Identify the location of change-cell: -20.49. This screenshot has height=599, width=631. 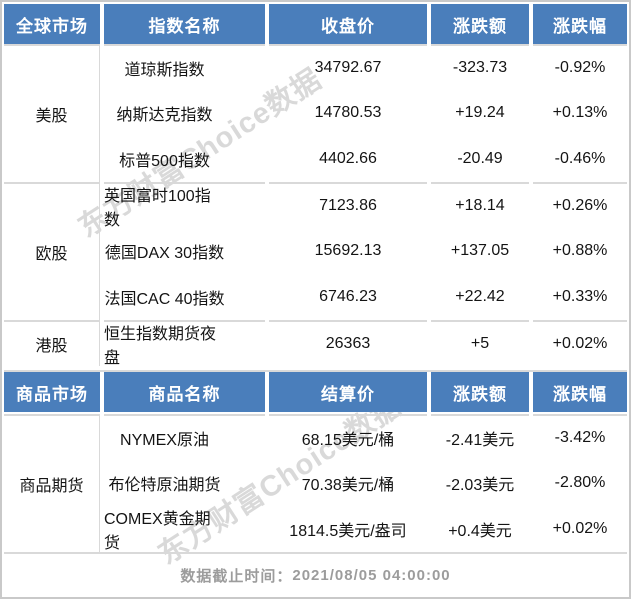
(480, 158).